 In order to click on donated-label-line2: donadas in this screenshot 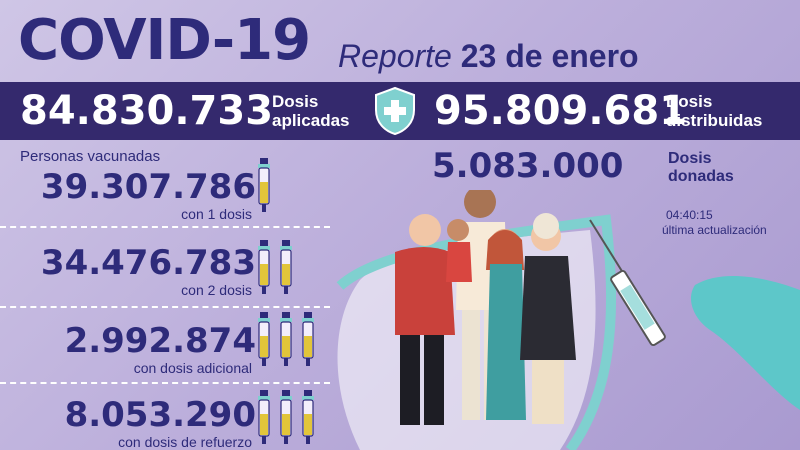, I will do `click(701, 176)`.